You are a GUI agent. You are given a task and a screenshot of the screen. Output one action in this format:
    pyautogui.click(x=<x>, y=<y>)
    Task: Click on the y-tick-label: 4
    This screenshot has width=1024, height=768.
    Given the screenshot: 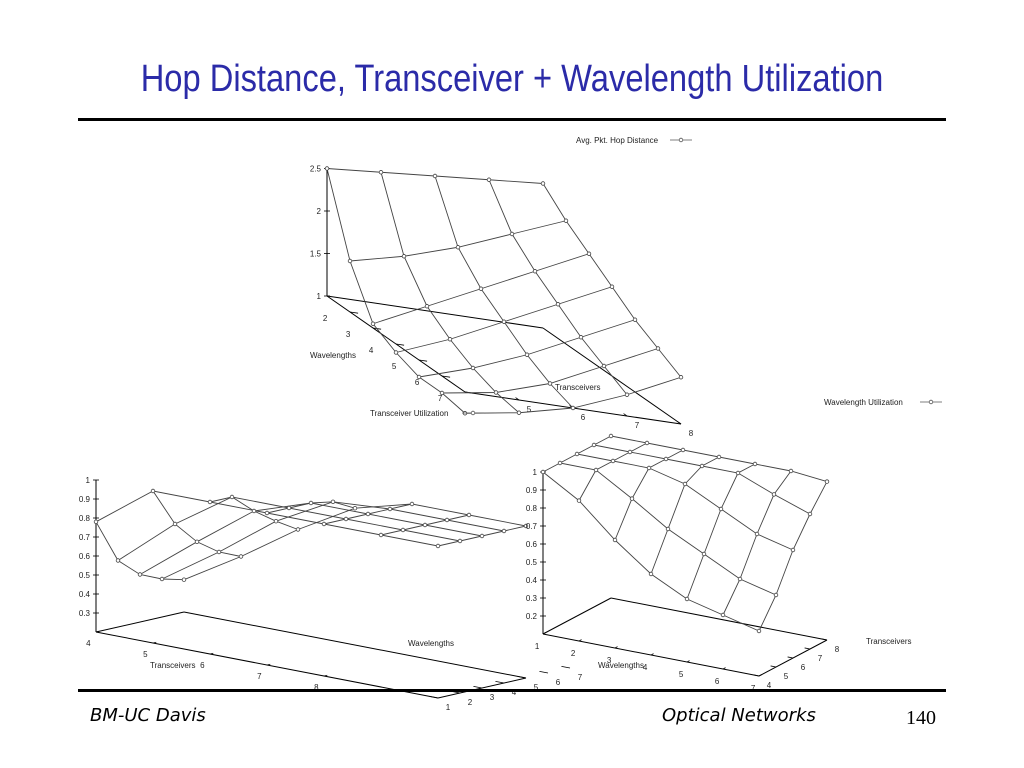 What is the action you would take?
    pyautogui.click(x=514, y=692)
    